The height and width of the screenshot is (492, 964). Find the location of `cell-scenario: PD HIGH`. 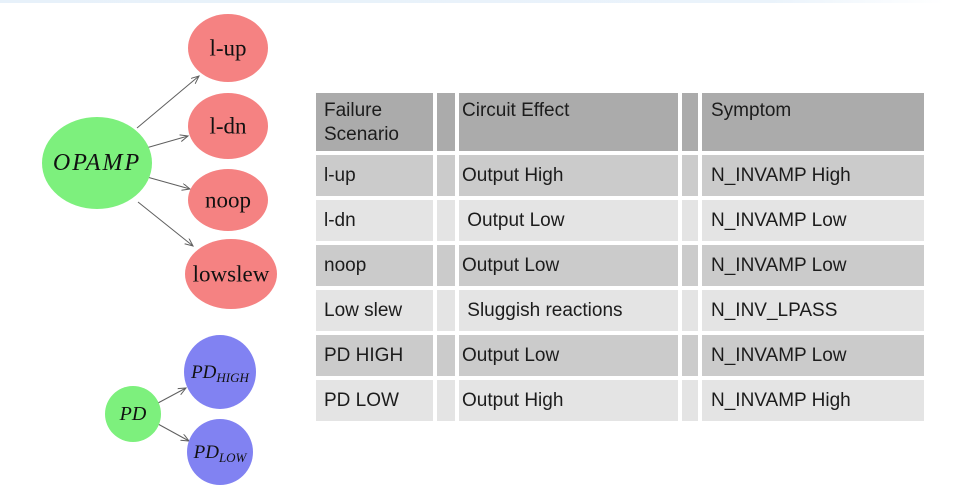

cell-scenario: PD HIGH is located at coordinates (374, 355).